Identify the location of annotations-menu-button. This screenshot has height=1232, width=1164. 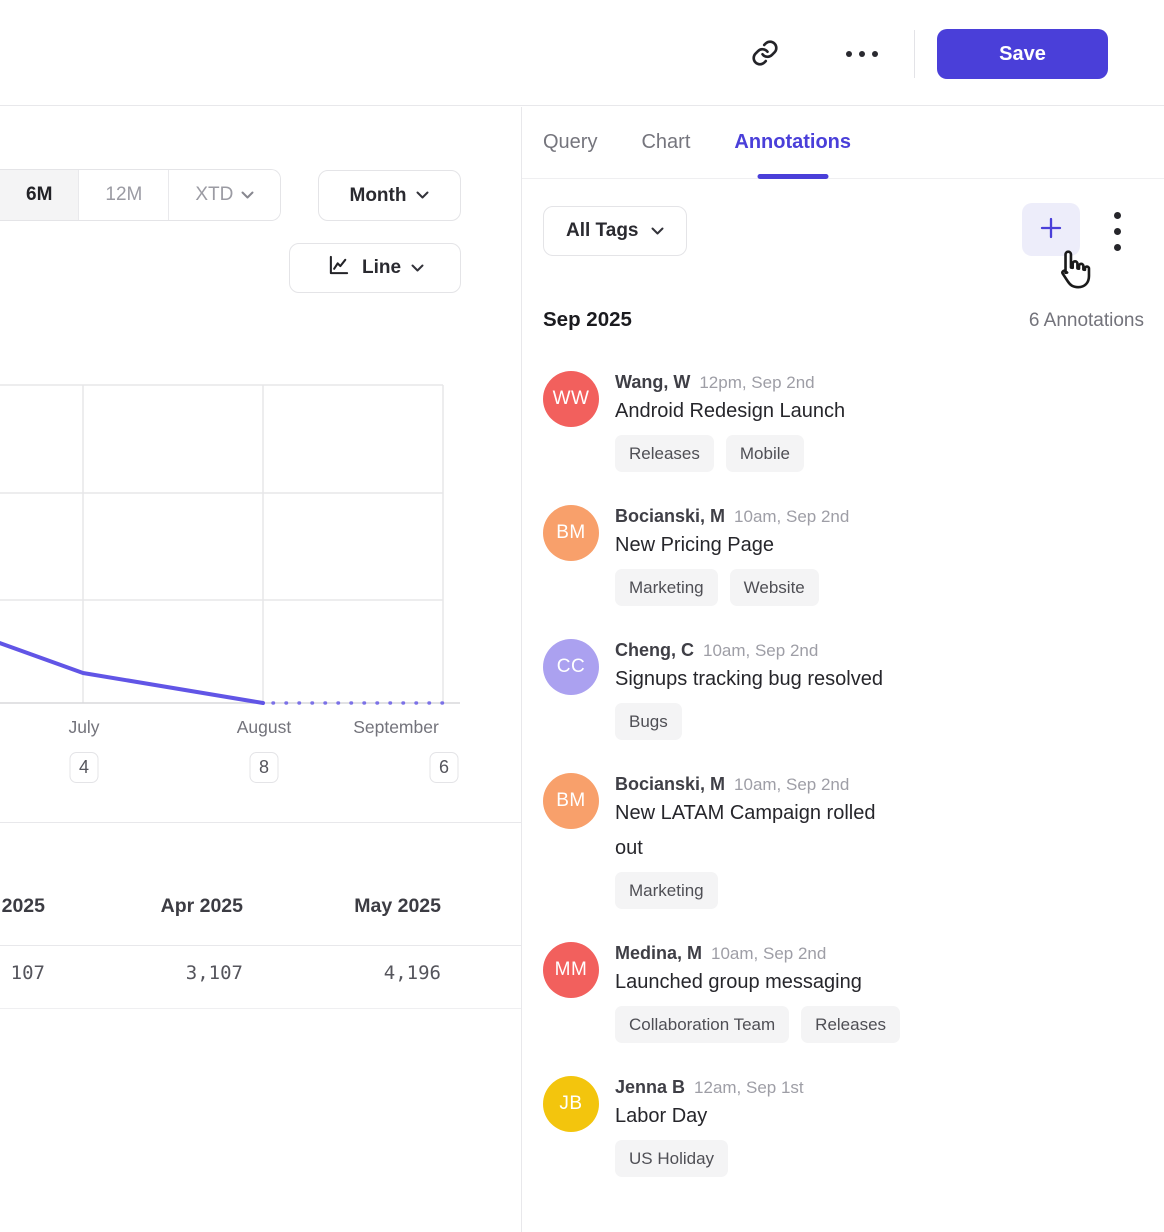
(1117, 231).